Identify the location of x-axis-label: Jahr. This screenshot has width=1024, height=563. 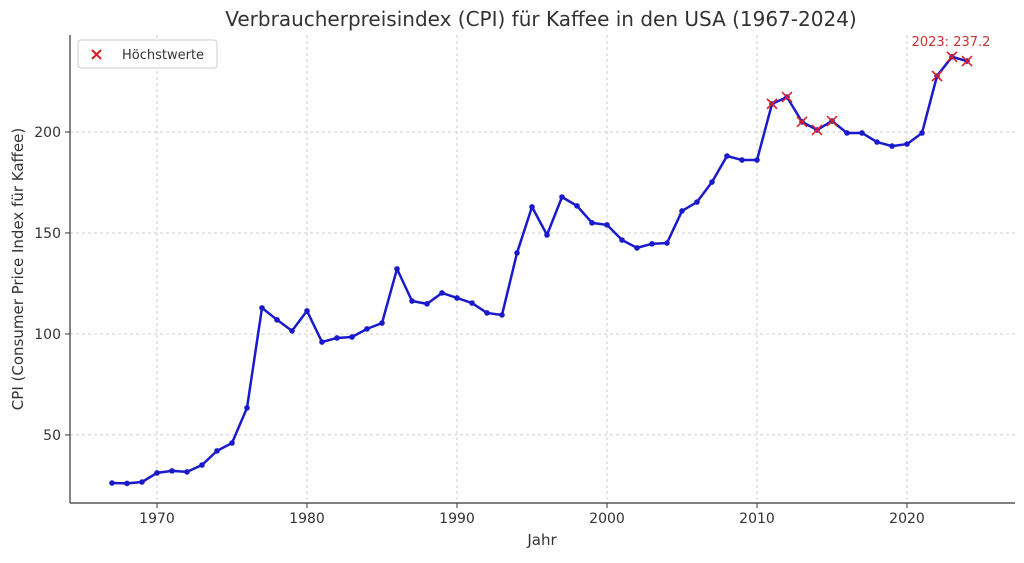
(541, 540).